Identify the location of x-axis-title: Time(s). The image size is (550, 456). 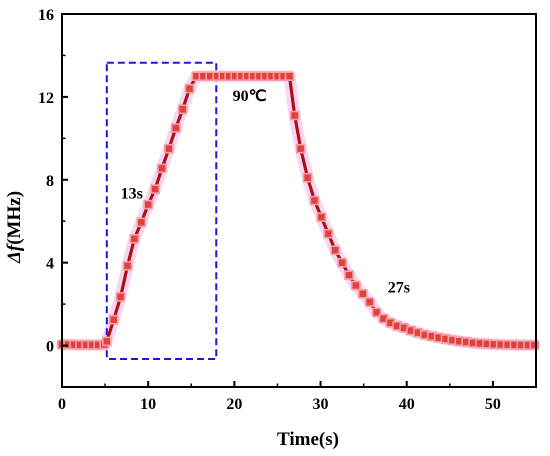
(308, 439).